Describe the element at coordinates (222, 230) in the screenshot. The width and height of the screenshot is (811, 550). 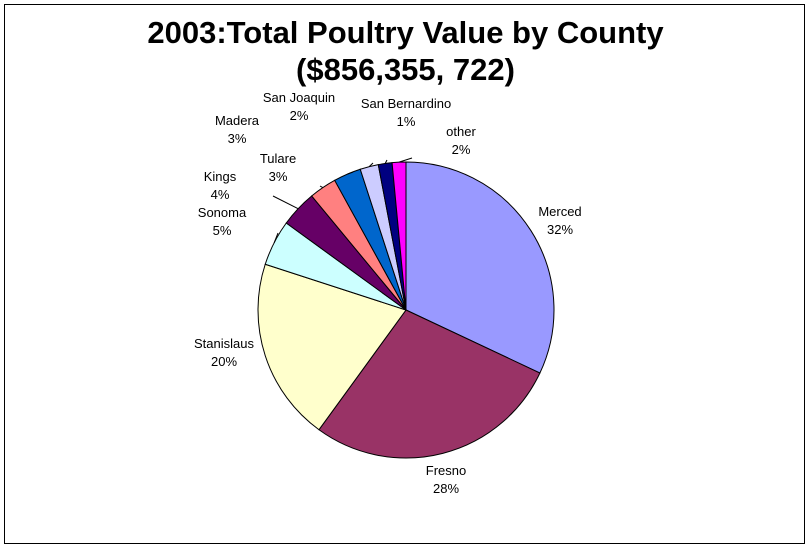
I see `slice-percent-sonoma: 5%` at that location.